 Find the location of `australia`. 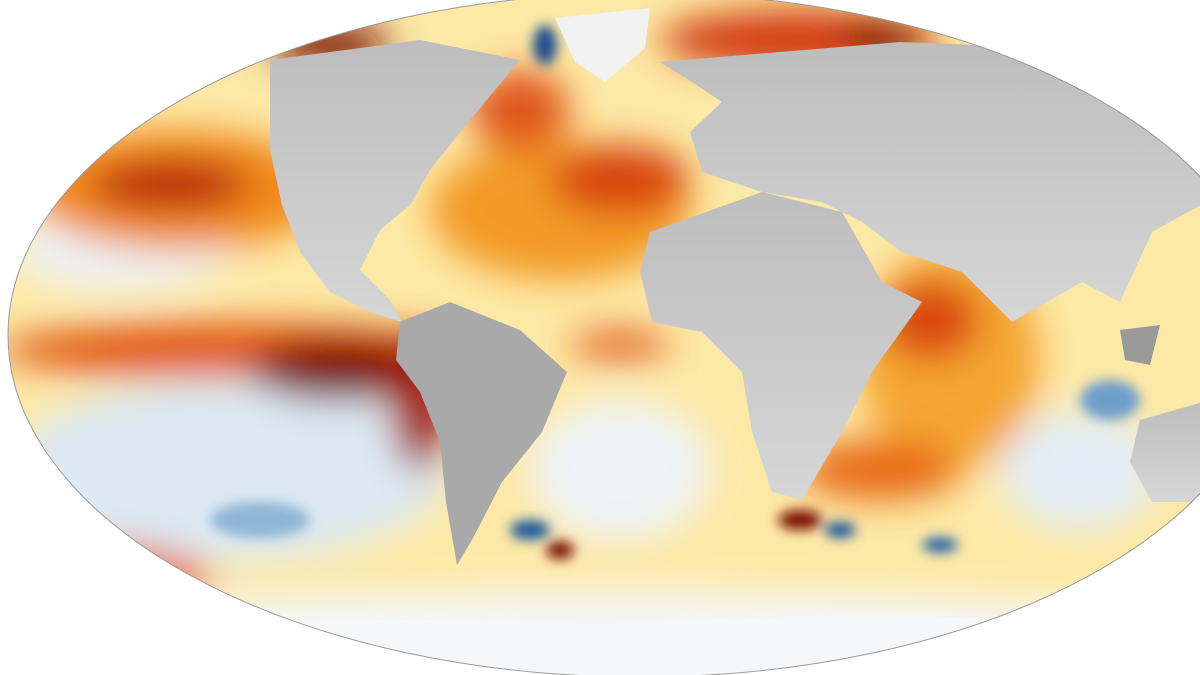

australia is located at coordinates (1165, 451).